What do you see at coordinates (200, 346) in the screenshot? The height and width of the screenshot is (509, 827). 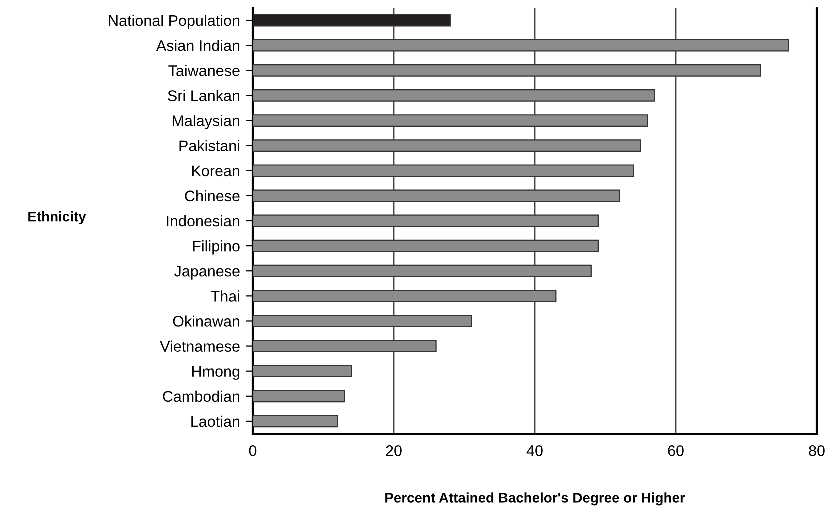 I see `y-tick-label: Vietnamese` at bounding box center [200, 346].